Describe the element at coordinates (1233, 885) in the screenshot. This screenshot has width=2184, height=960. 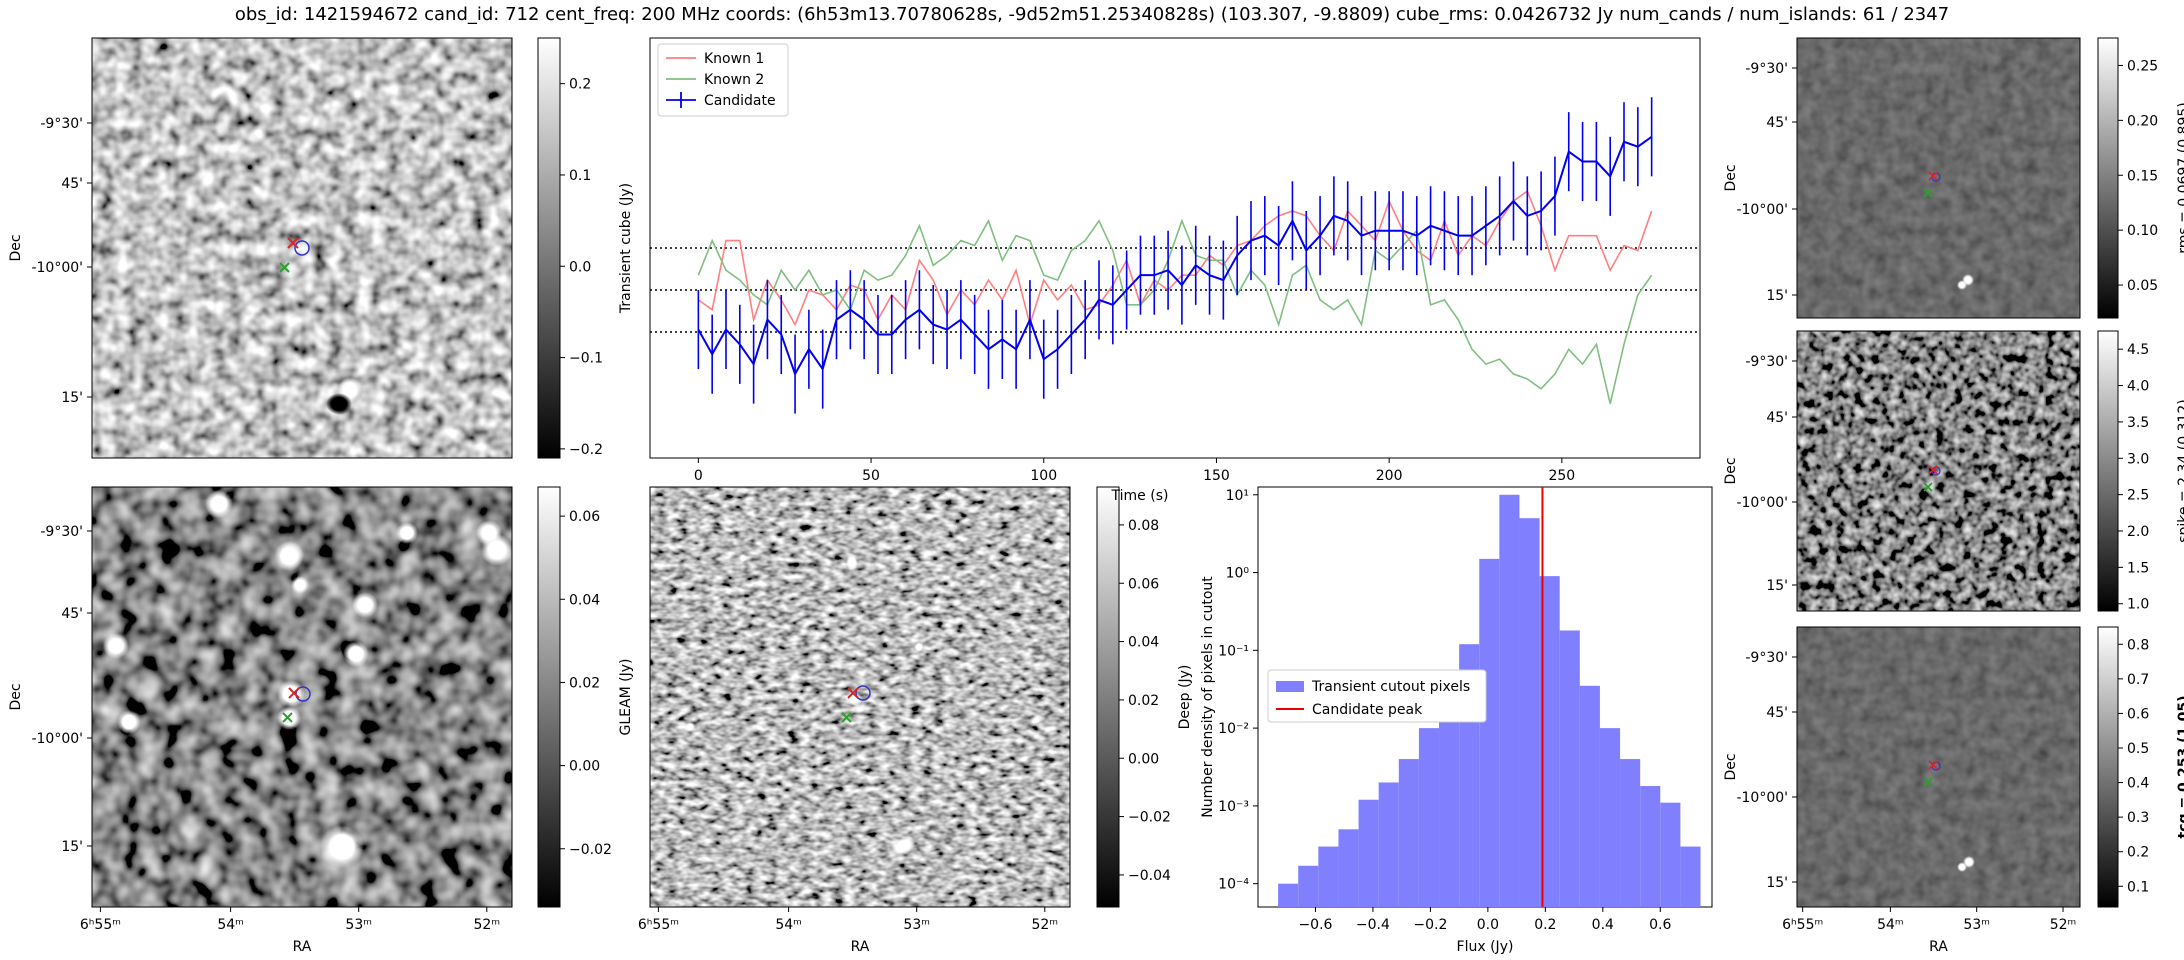
I see `histogram-y-tick: 10⁻⁴` at that location.